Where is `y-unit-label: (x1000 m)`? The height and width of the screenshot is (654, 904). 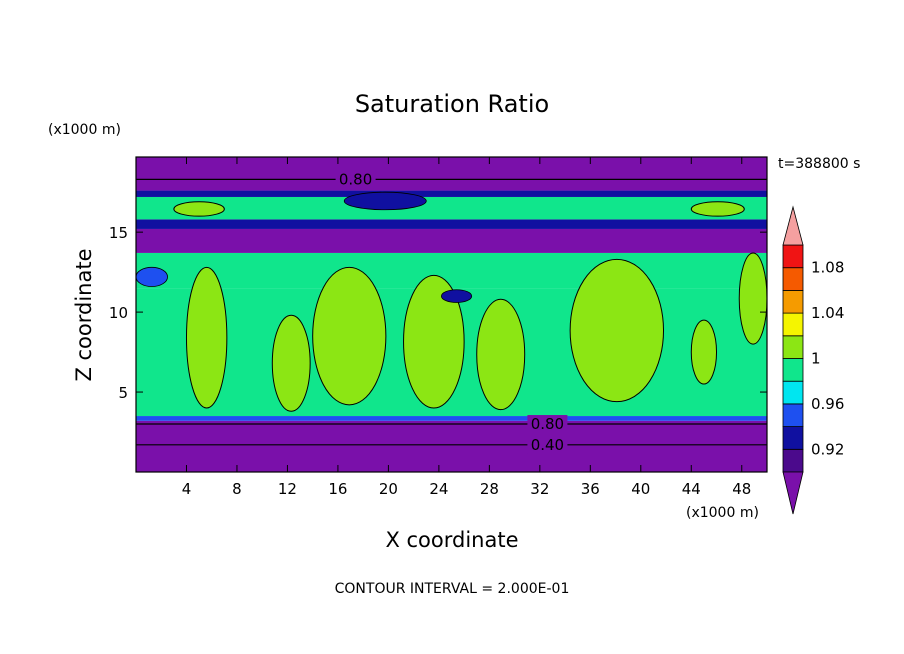
y-unit-label: (x1000 m) is located at coordinates (84, 130).